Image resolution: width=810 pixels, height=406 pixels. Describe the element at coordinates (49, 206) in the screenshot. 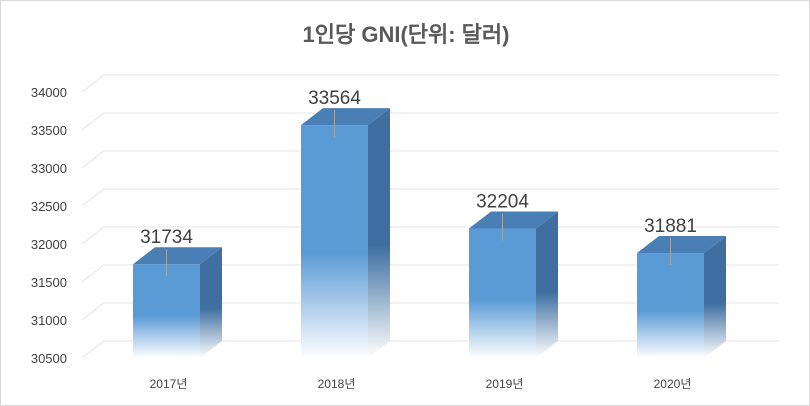

I see `y-tick-label: 32500` at that location.